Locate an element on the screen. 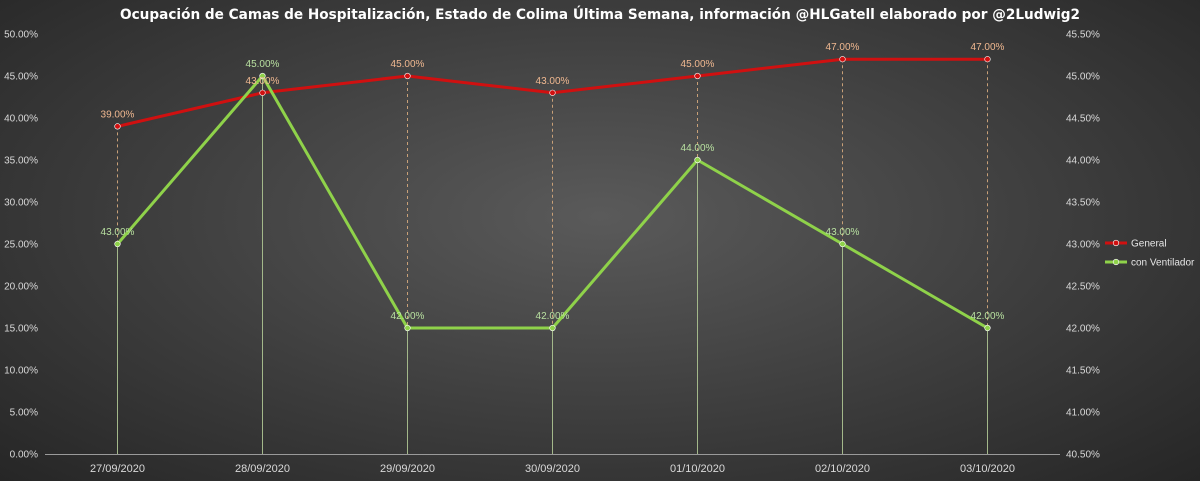  legend: General con Ventilador is located at coordinates (1150, 254).